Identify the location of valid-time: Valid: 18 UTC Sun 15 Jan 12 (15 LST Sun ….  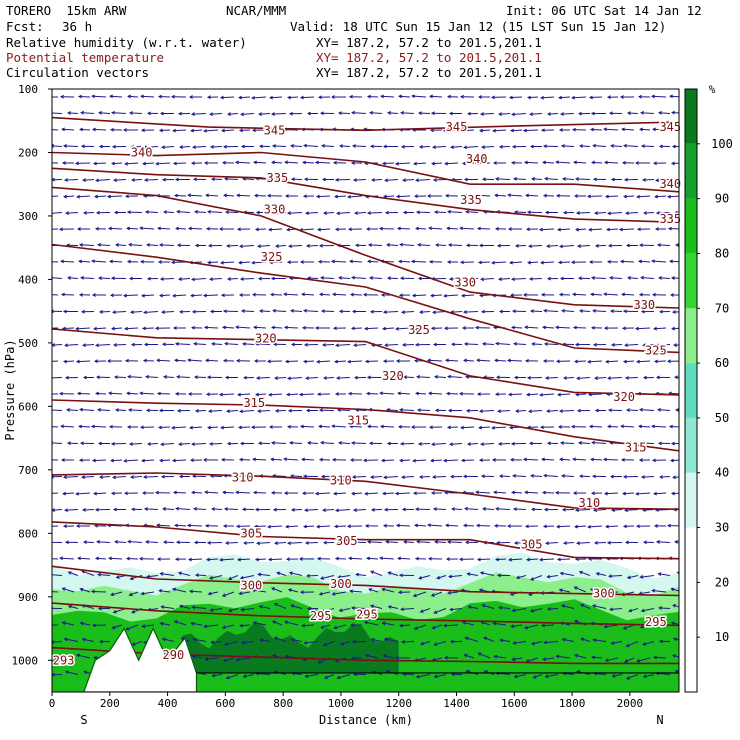
(478, 26).